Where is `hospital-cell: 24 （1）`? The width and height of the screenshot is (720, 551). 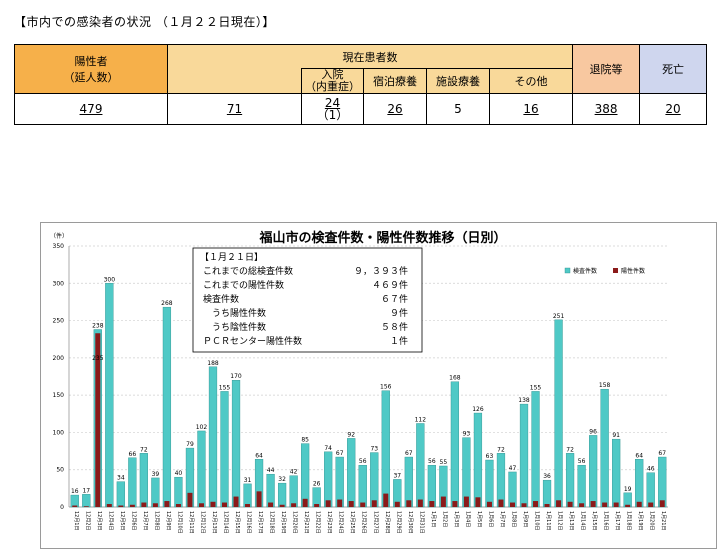
hospital-cell: 24 （1） is located at coordinates (332, 109).